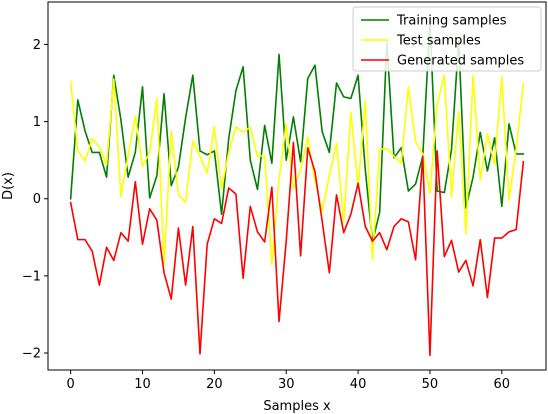 The width and height of the screenshot is (548, 414). I want to click on legend-box, so click(447, 39).